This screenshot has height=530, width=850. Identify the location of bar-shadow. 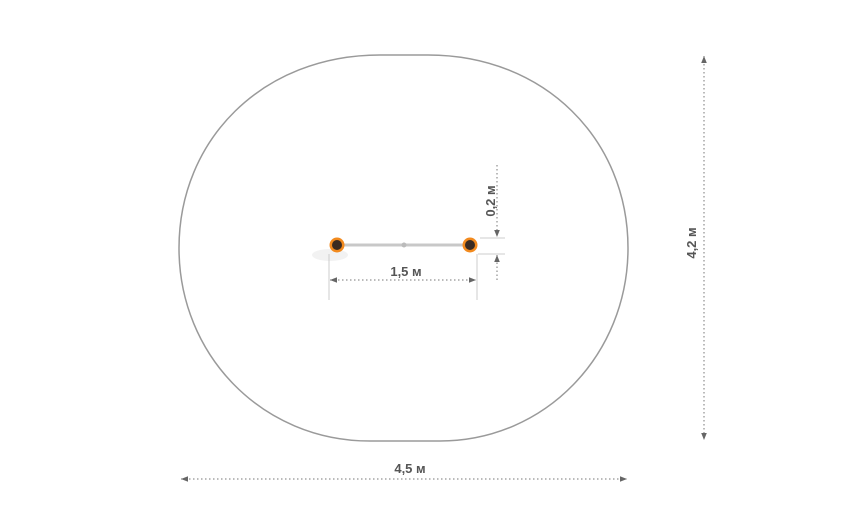
(330, 255).